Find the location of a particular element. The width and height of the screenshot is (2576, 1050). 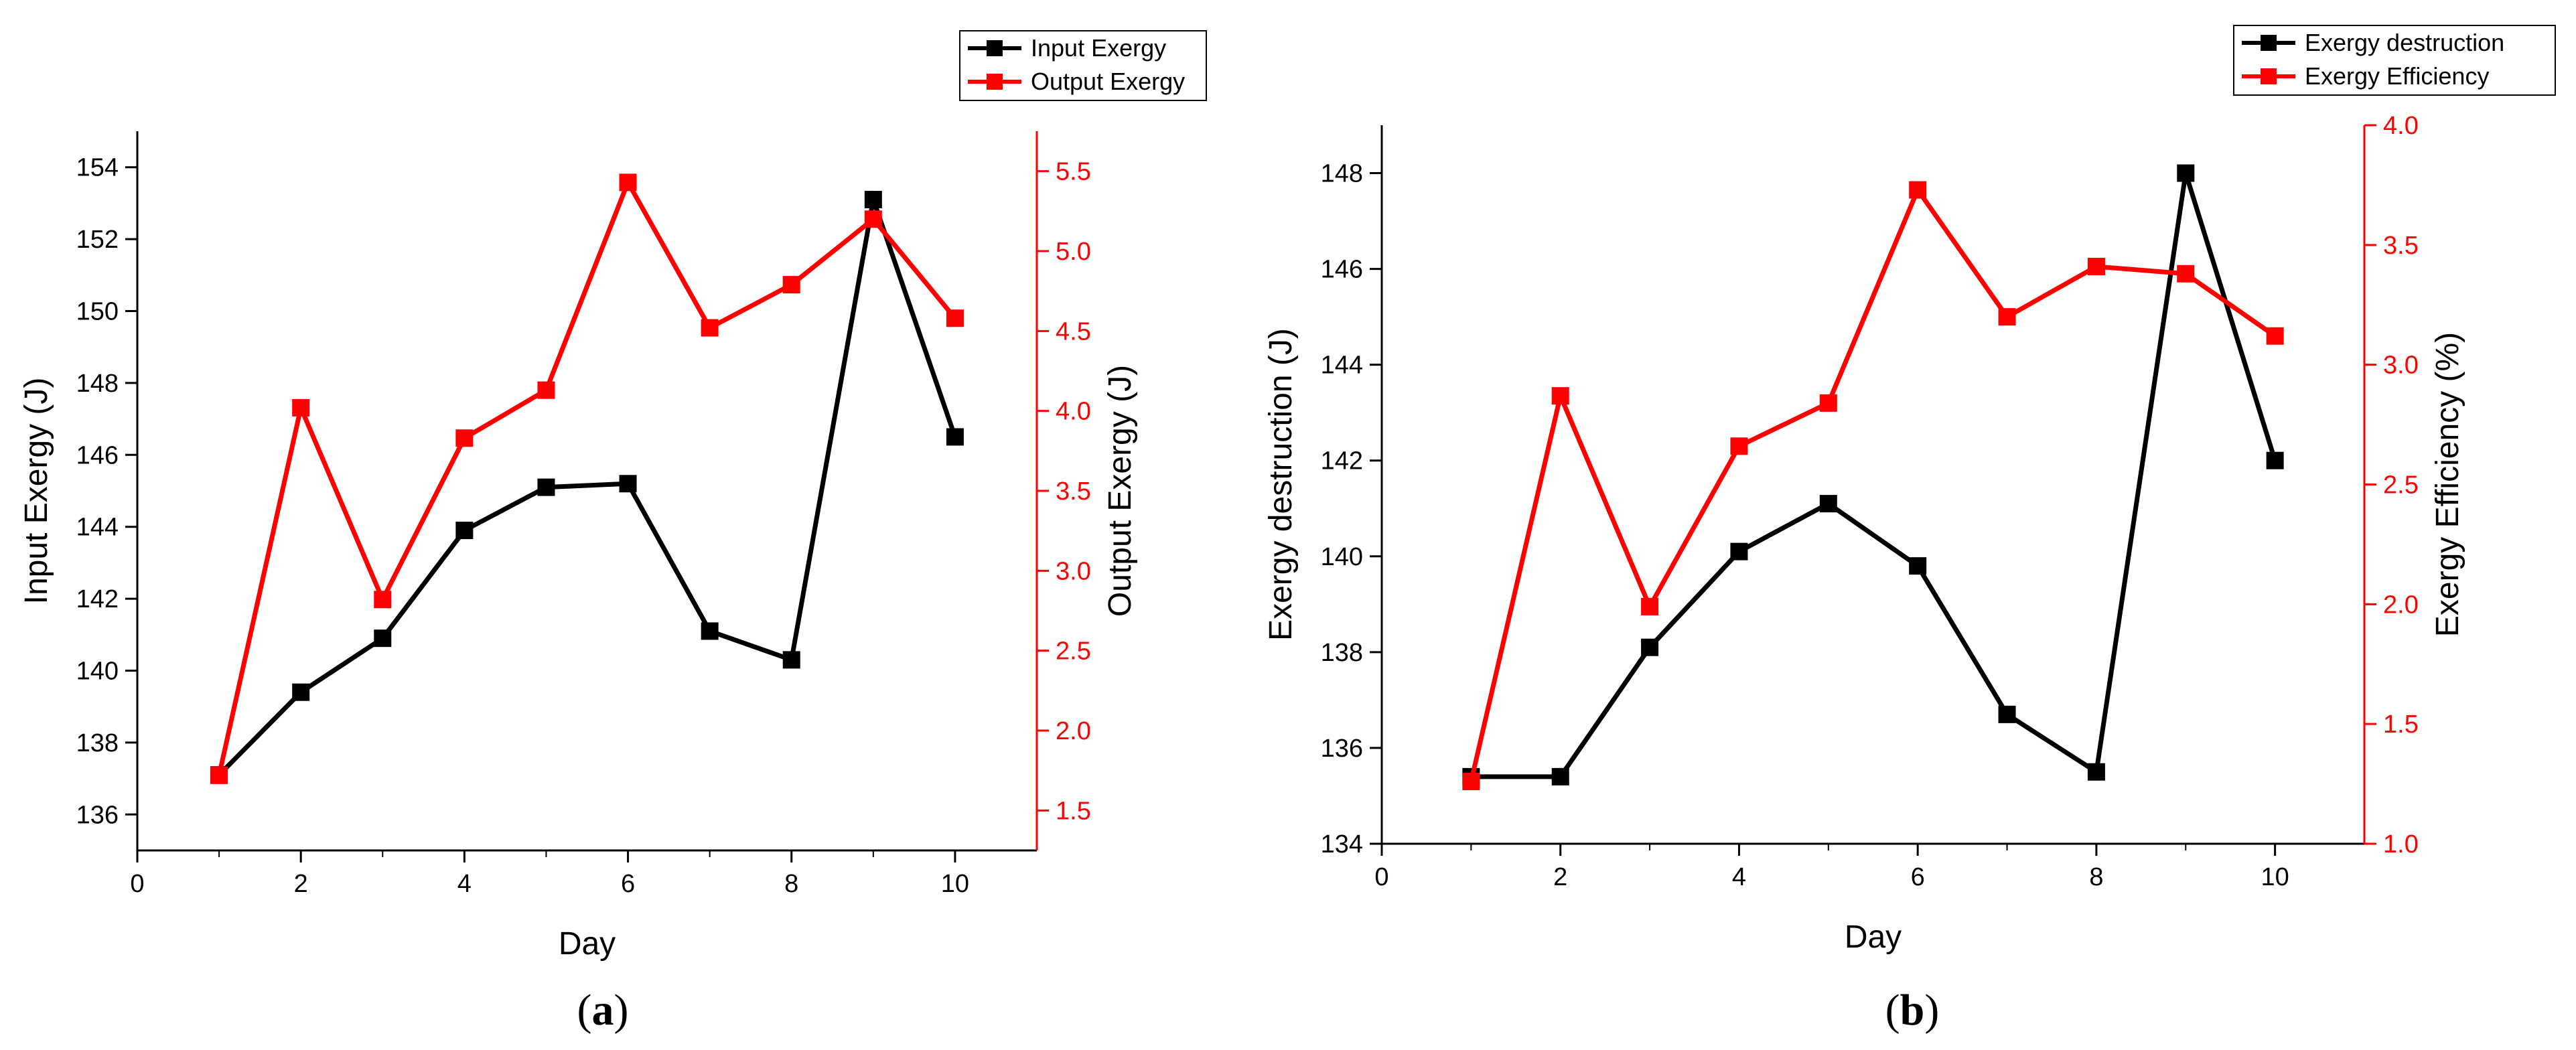

legend-box is located at coordinates (2394, 60).